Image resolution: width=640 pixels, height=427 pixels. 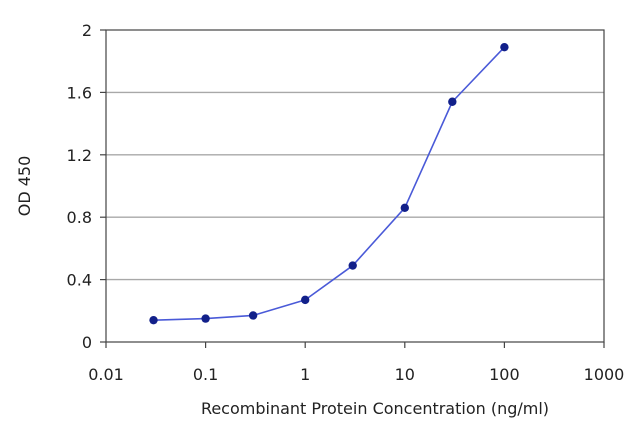 I want to click on y-tick-label: 2, so click(x=87, y=30).